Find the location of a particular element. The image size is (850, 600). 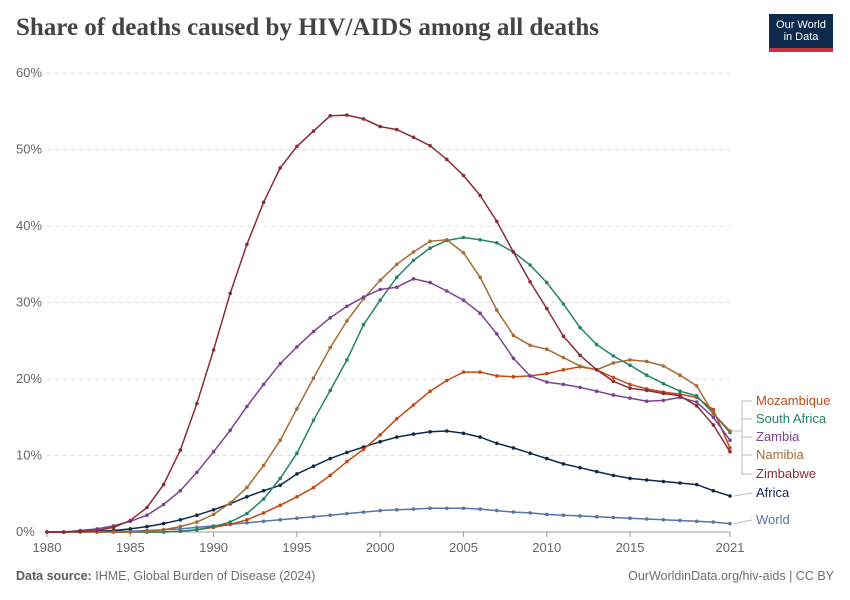

source-label: Data source: is located at coordinates (54, 576).